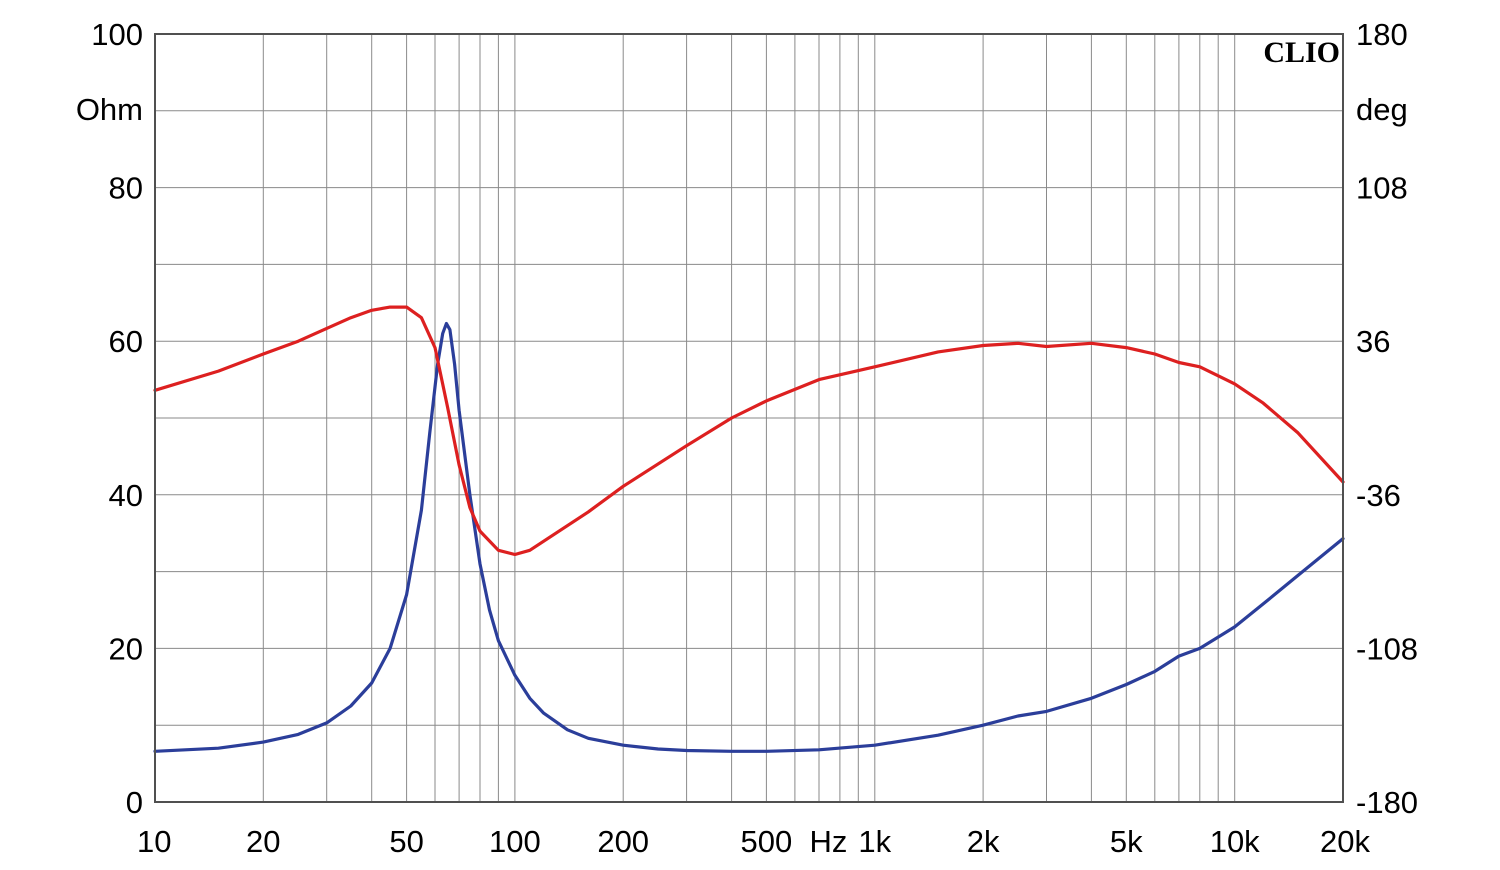  Describe the element at coordinates (109, 109) in the screenshot. I see `left-axis-unit: Ohm` at that location.